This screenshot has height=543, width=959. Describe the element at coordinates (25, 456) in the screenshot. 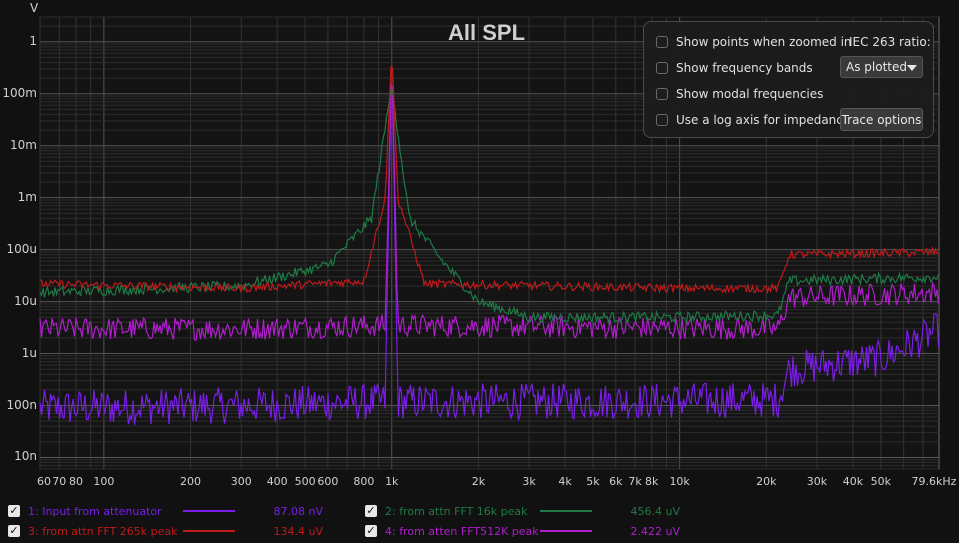

I see `y-tick-label: 10n` at that location.